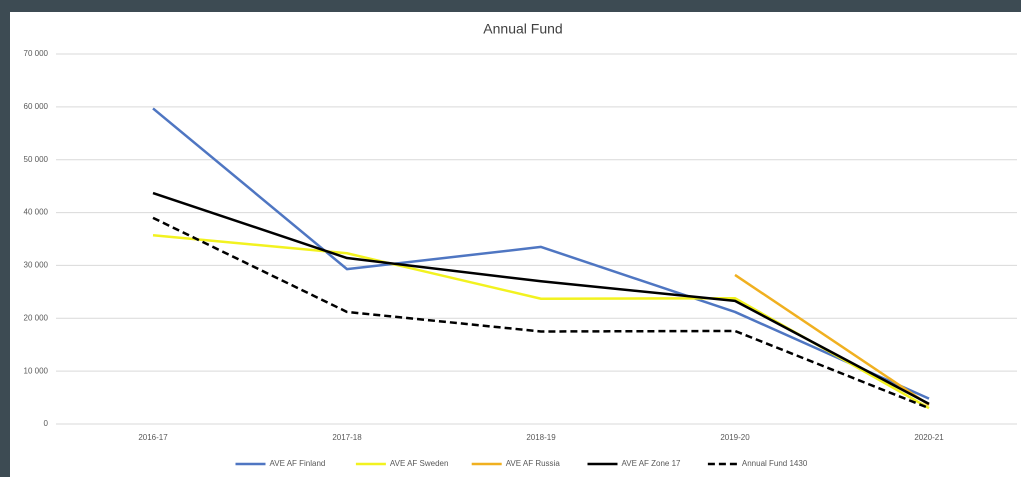  What do you see at coordinates (46, 423) in the screenshot?
I see `y-tick-label: 0` at bounding box center [46, 423].